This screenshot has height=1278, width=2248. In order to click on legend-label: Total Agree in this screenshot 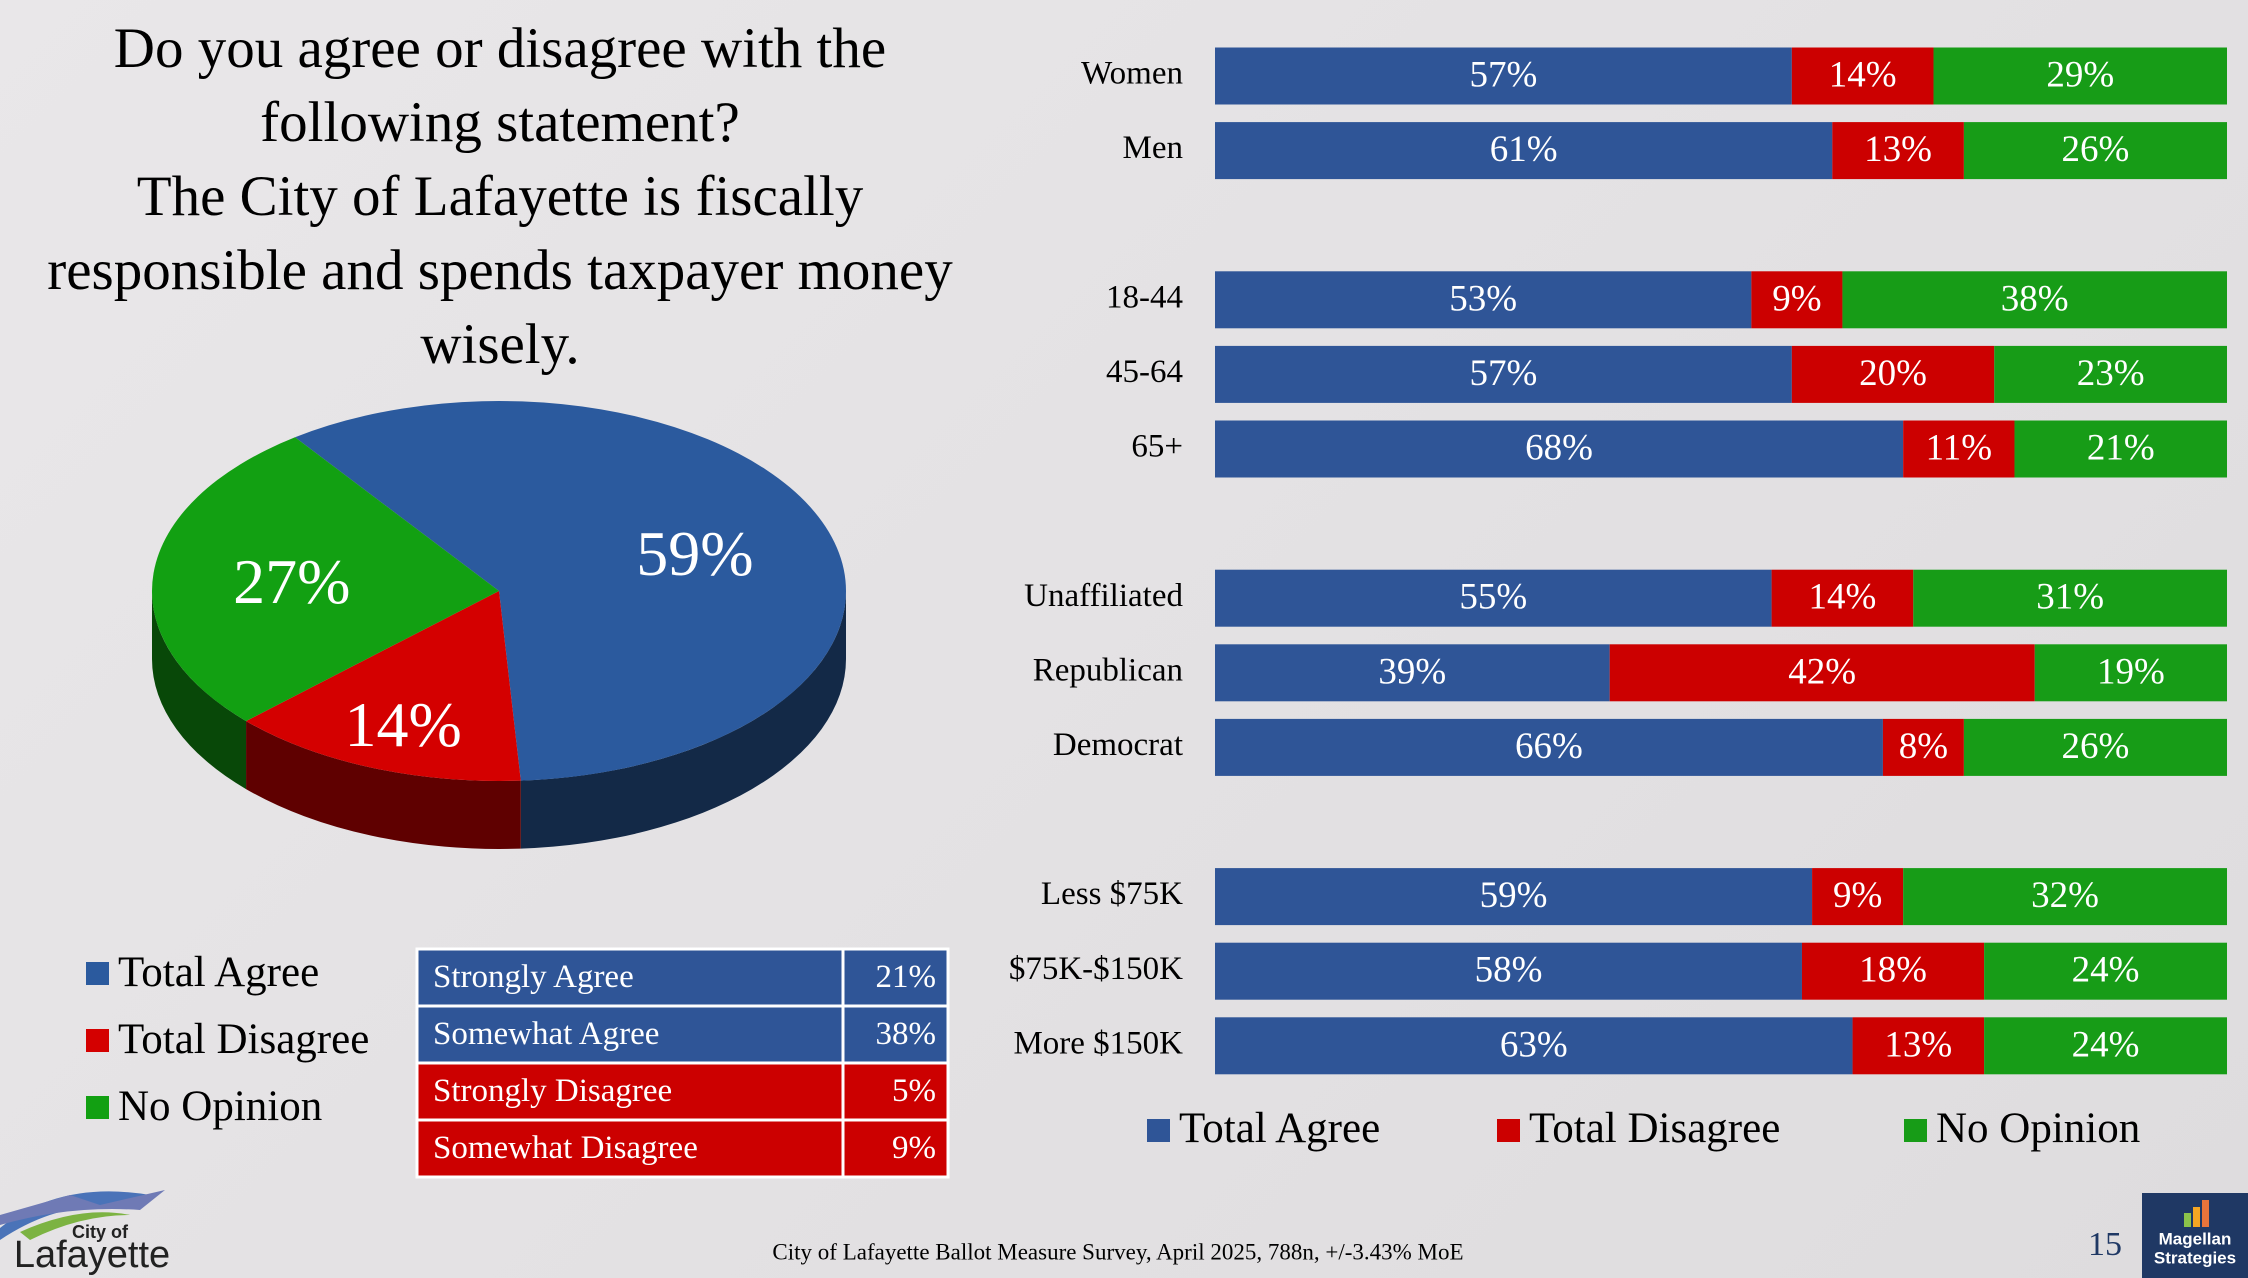, I will do `click(218, 972)`.